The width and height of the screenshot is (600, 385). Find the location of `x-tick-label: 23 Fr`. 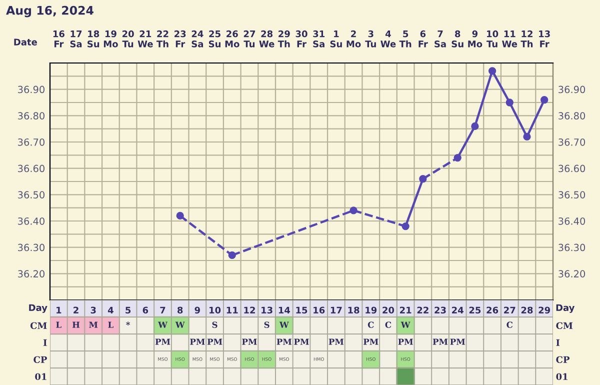

x-tick-label: 23 Fr is located at coordinates (180, 39).